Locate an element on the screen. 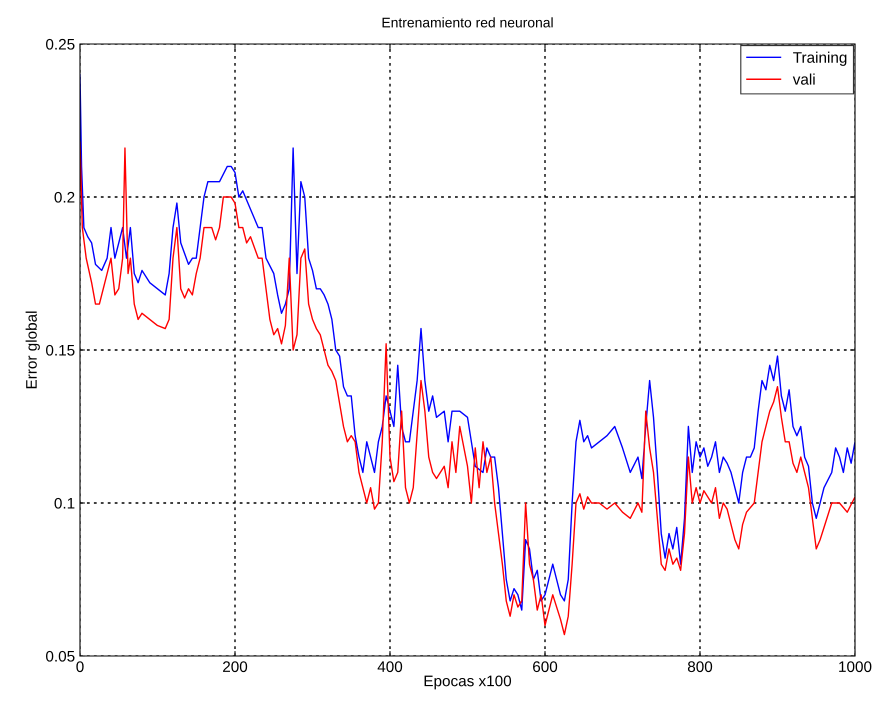  x-tick-label: 200 is located at coordinates (235, 666).